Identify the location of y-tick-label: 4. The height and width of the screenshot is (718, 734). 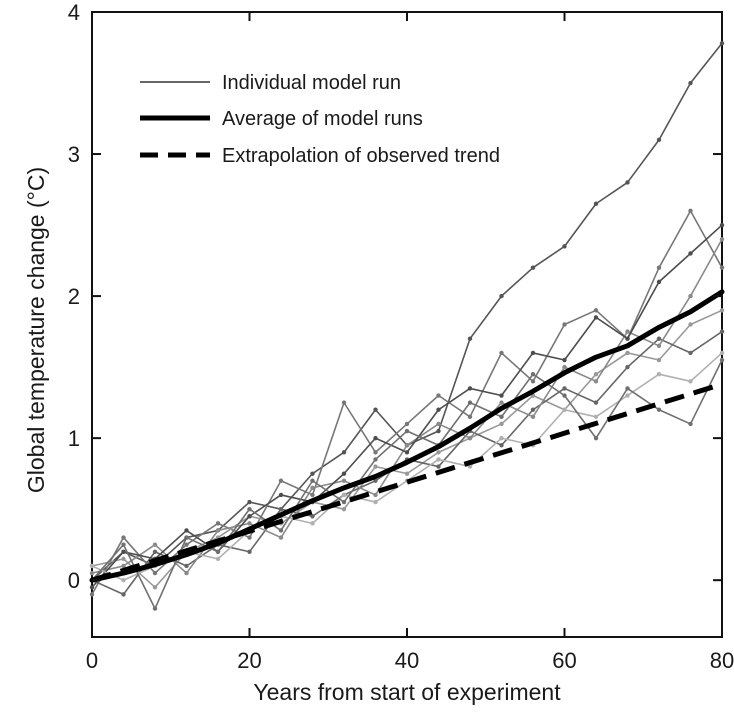
(74, 12).